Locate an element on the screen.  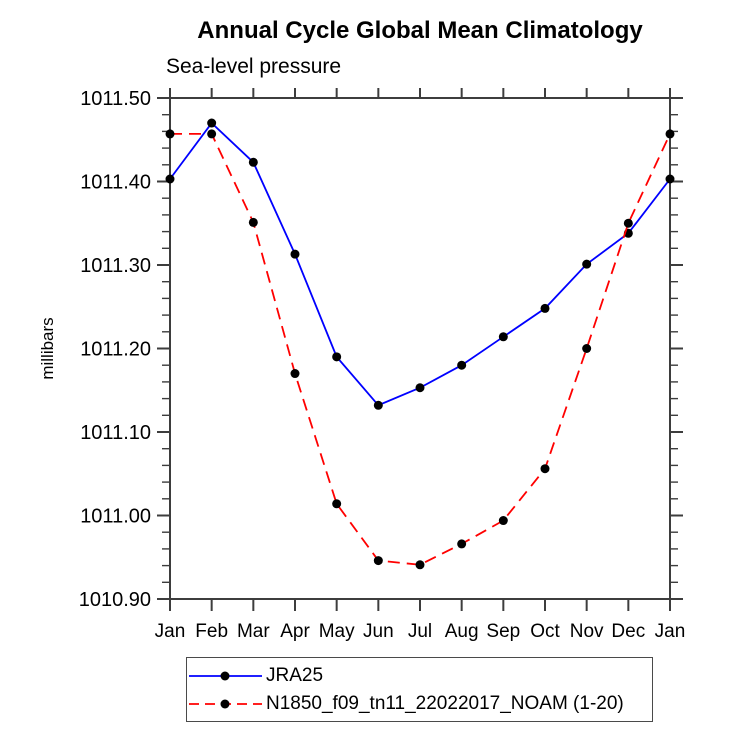
x-tick-label: Jul is located at coordinates (420, 631).